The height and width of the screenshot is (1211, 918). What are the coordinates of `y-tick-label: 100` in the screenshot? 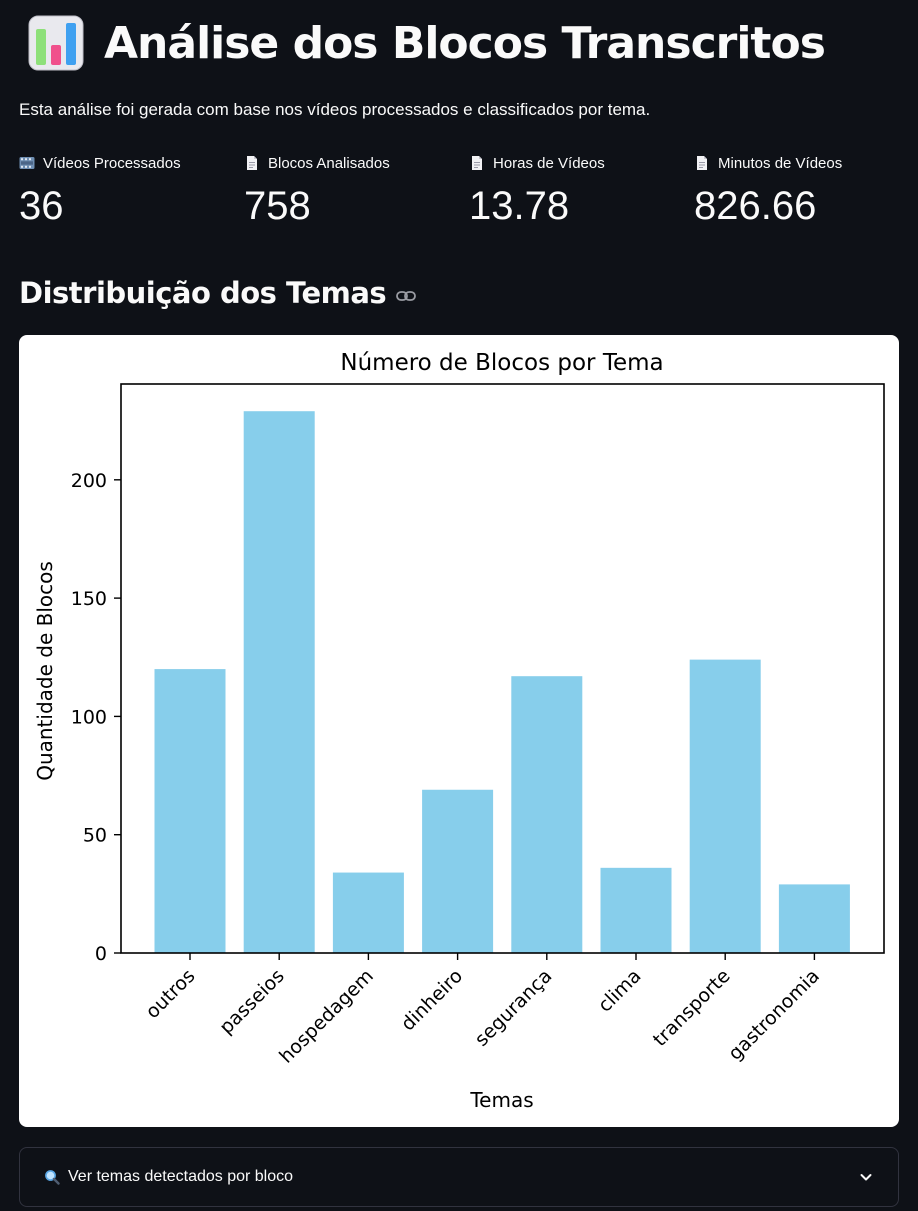 It's located at (89, 717).